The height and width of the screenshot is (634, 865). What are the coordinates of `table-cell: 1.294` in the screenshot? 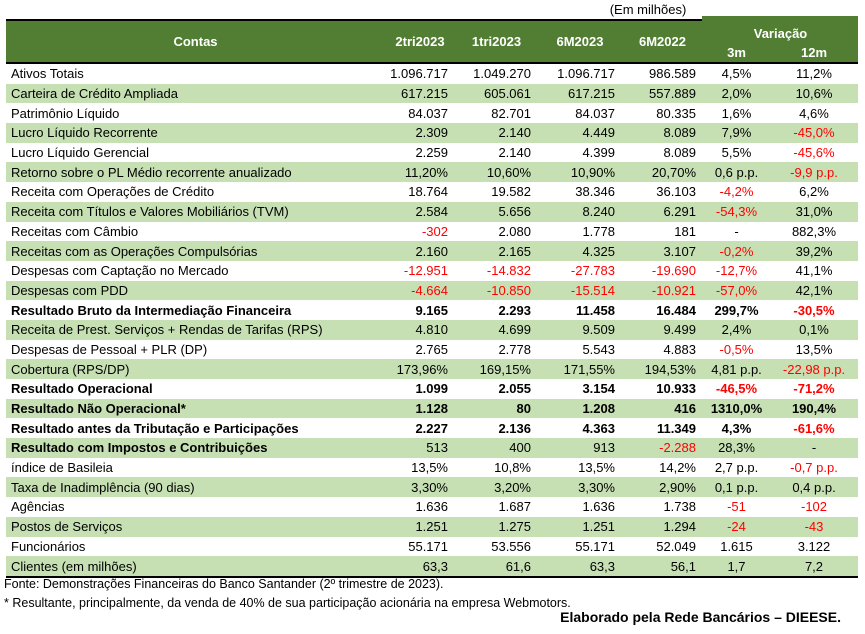 It's located at (679, 527).